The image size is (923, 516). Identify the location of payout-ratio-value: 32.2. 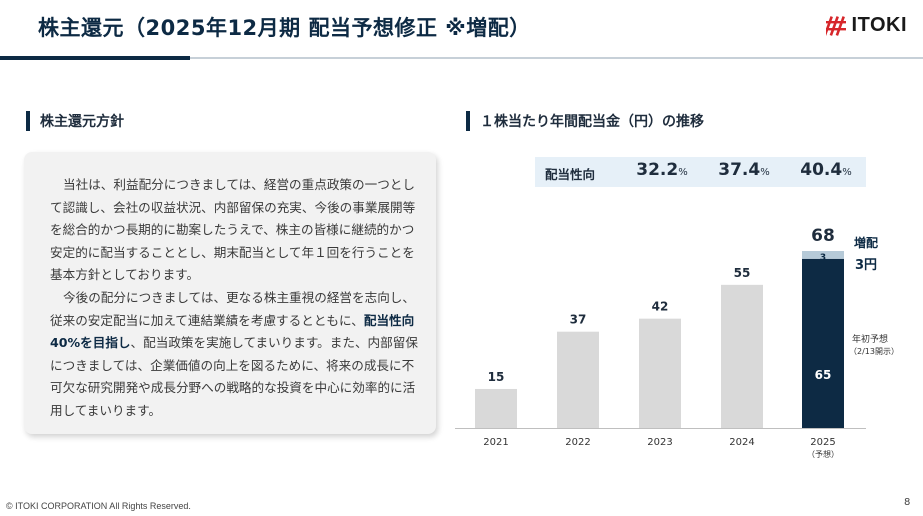
(657, 170).